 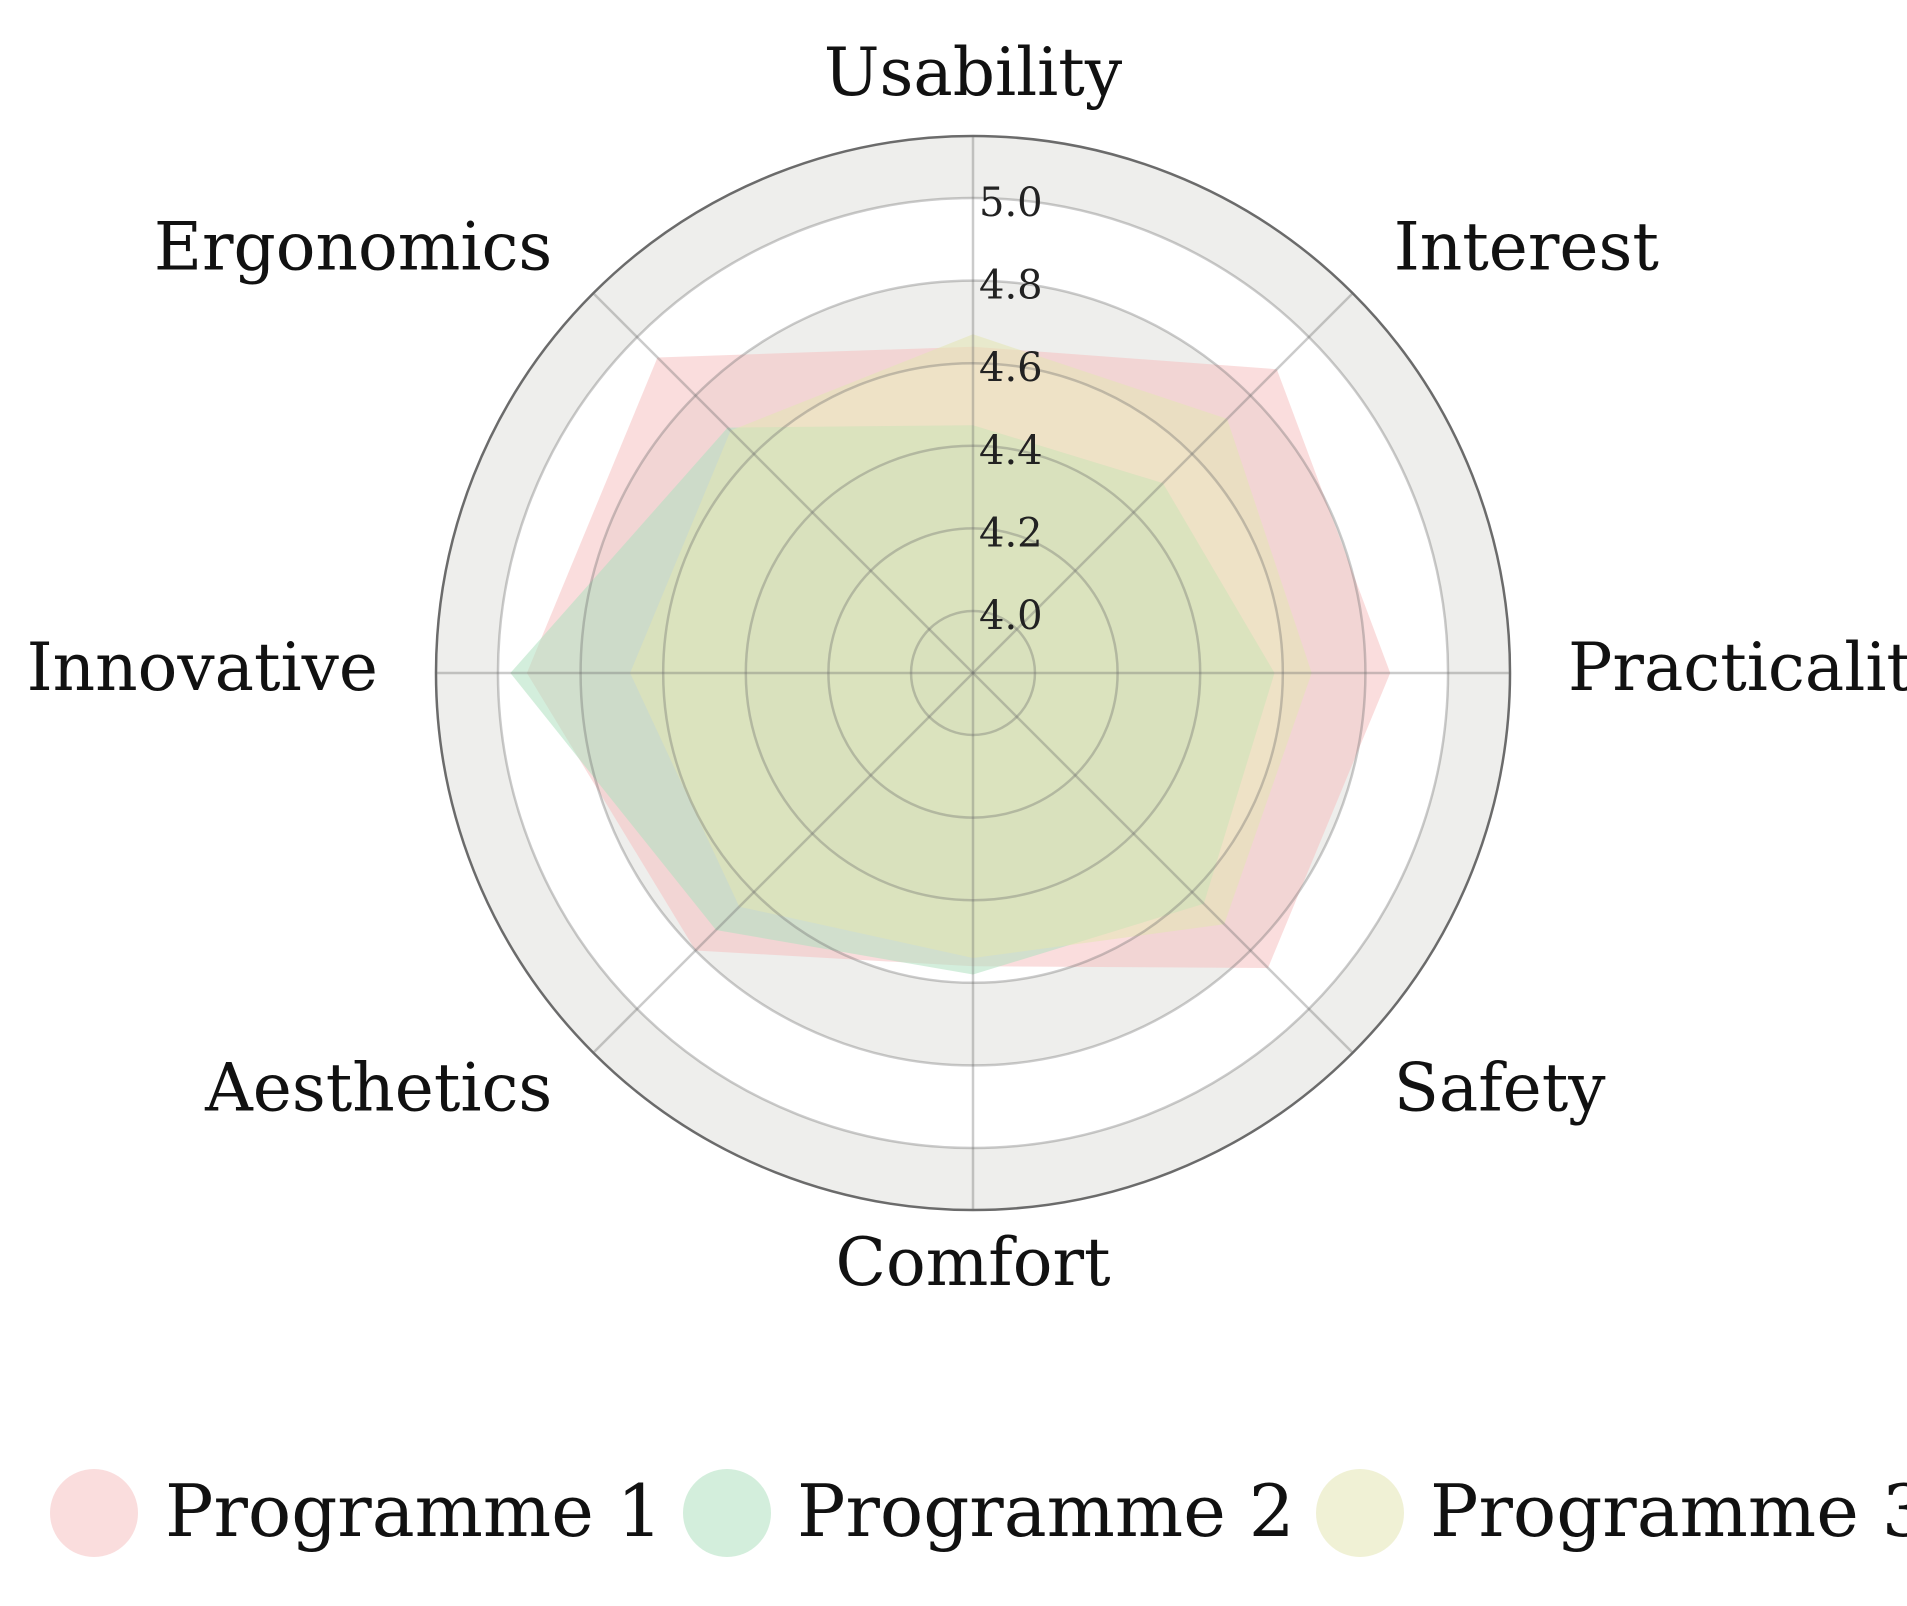 What do you see at coordinates (972, 1262) in the screenshot?
I see `axis-label-comfort: Comfort` at bounding box center [972, 1262].